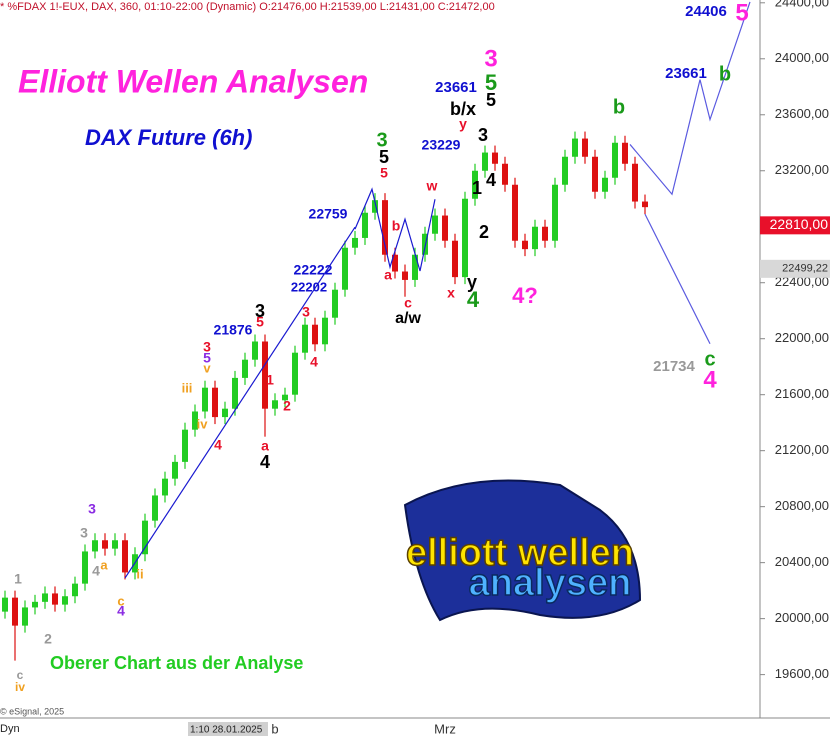  Describe the element at coordinates (706, 11) in the screenshot. I see `wave-label: 24406` at that location.